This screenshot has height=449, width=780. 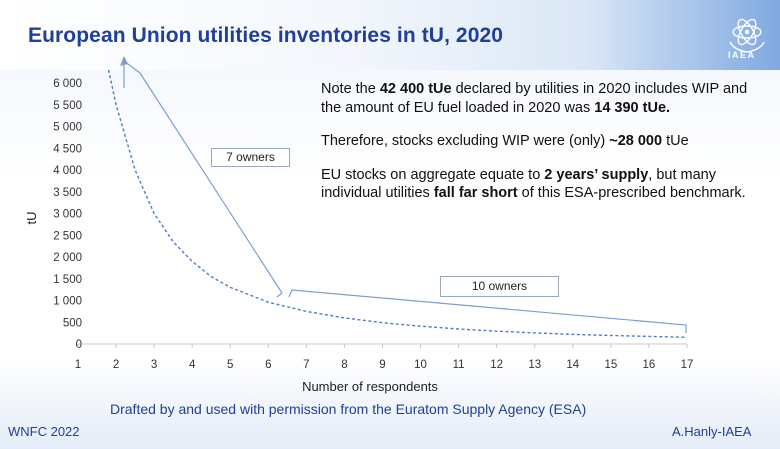 What do you see at coordinates (382, 365) in the screenshot?
I see `x-tick-label: 9` at bounding box center [382, 365].